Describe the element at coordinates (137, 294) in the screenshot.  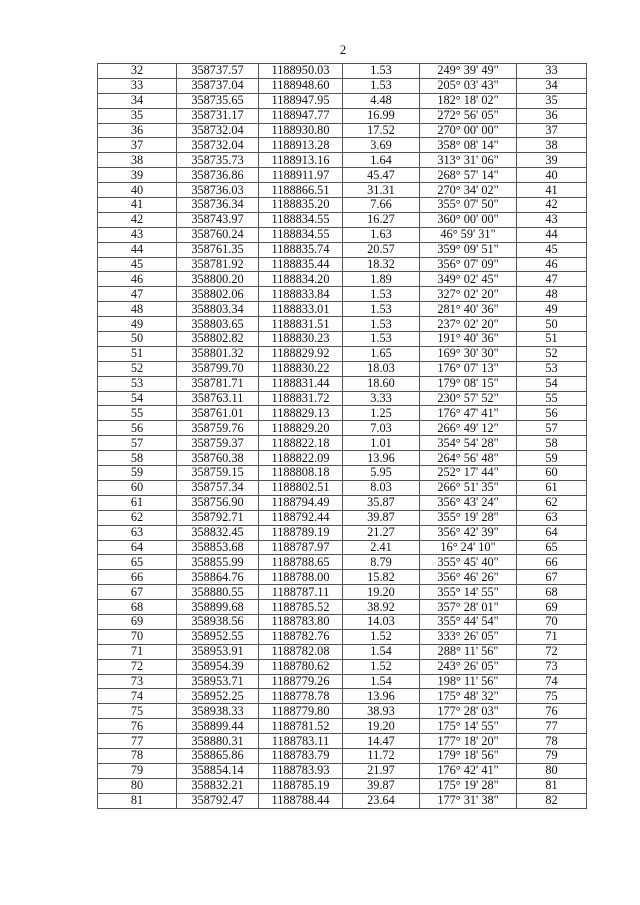
I see `point-number-cell: 47` at that location.